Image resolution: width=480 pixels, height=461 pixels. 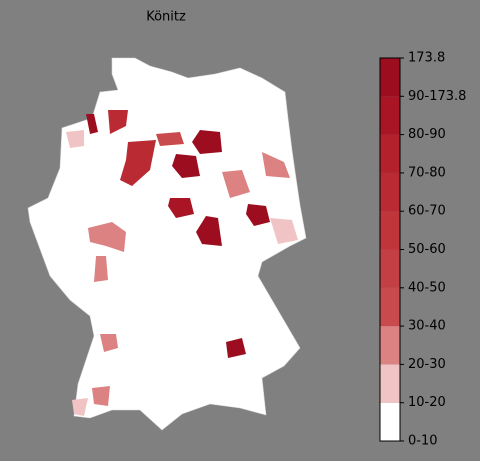 I want to click on colorbar-label: 173.8, so click(x=426, y=58).